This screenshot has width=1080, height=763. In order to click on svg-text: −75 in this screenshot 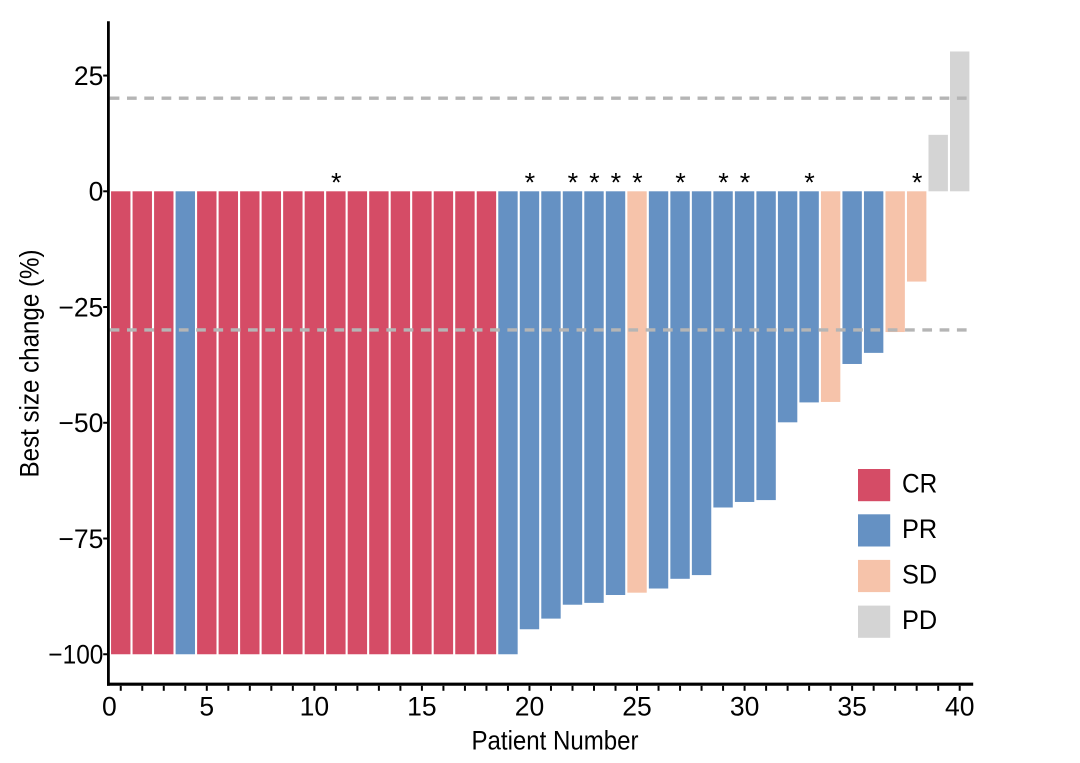, I will do `click(80, 539)`.